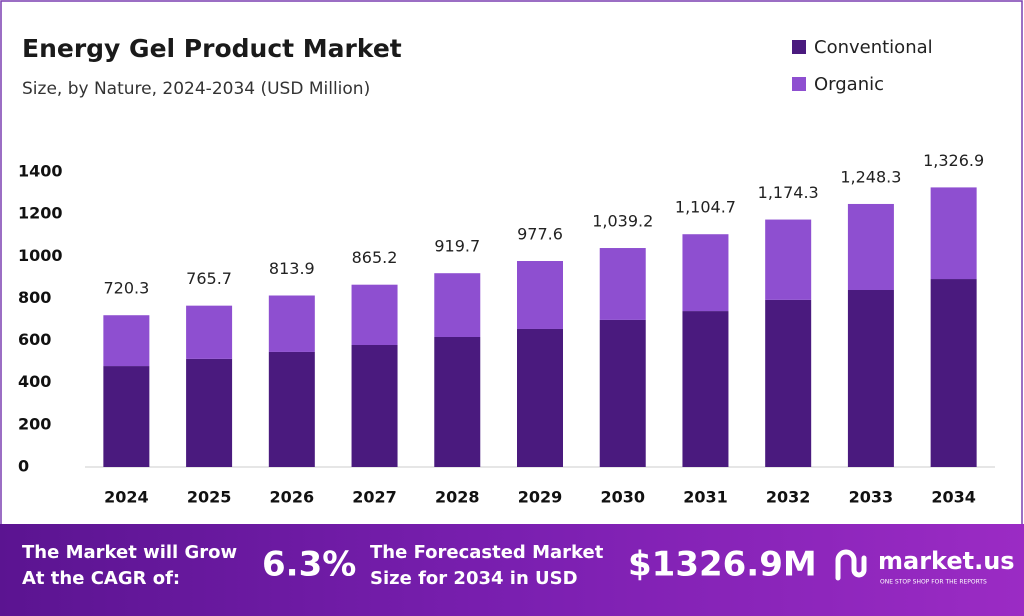  What do you see at coordinates (487, 552) in the screenshot?
I see `forecast-text: The Forecasted Market` at bounding box center [487, 552].